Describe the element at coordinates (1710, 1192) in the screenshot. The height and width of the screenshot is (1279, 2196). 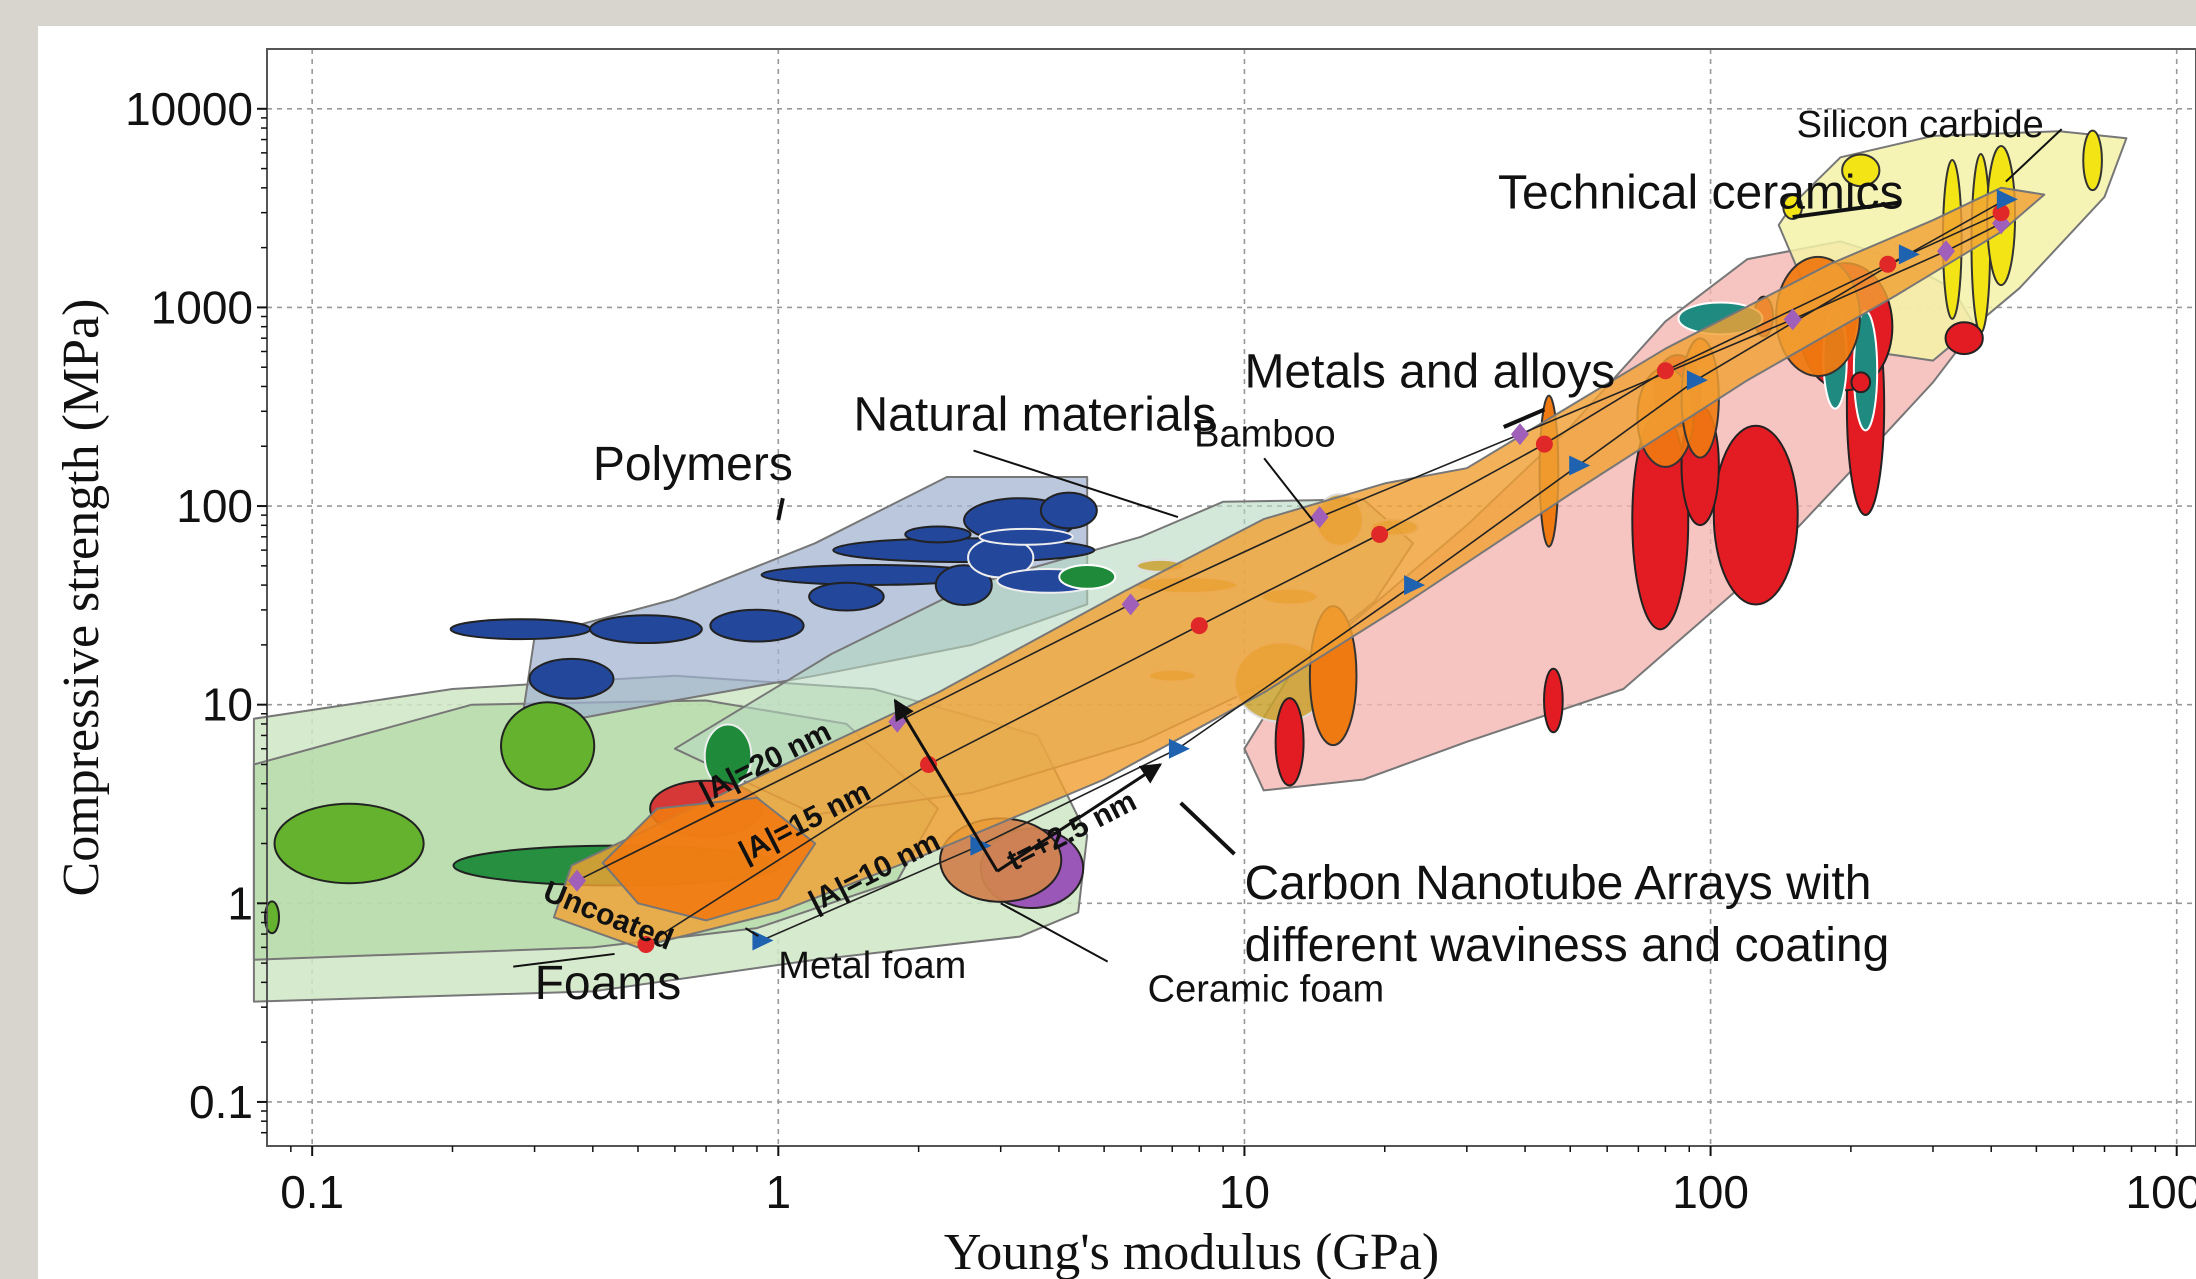
I see `x-tick-label: 100` at that location.